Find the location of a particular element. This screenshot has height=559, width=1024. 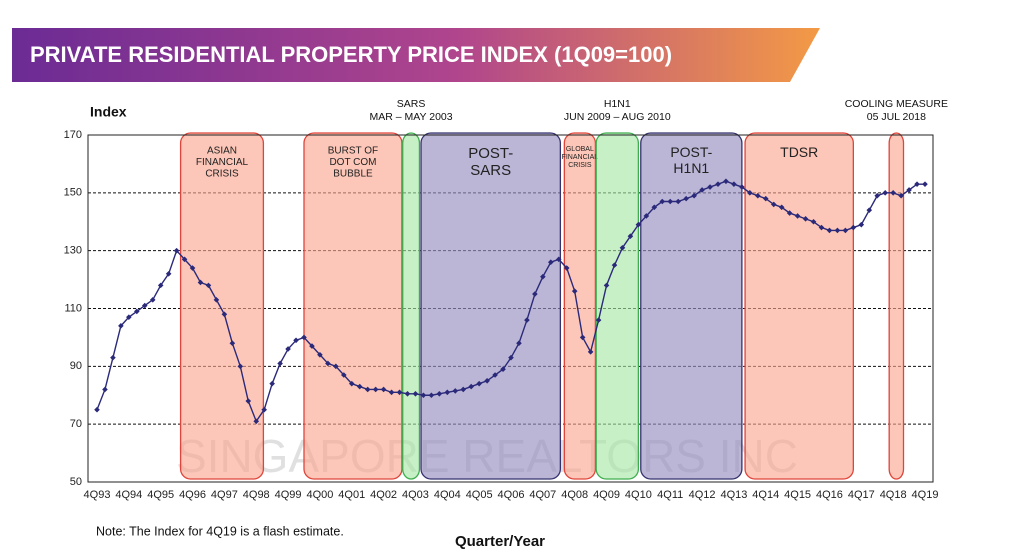

x-tick-label: 4Q04 is located at coordinates (447, 495).